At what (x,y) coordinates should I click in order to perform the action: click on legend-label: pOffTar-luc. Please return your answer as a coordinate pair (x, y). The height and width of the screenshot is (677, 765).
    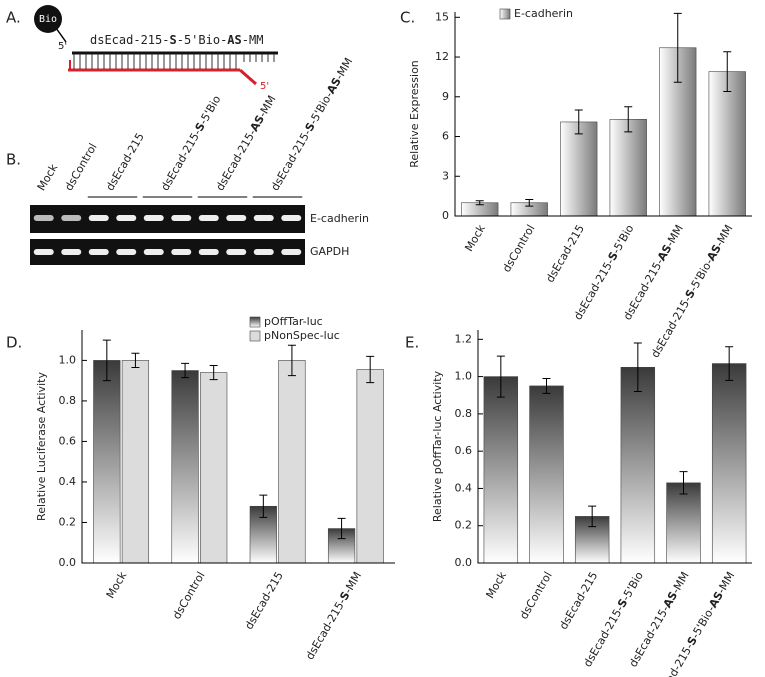
    Looking at the image, I should click on (293, 321).